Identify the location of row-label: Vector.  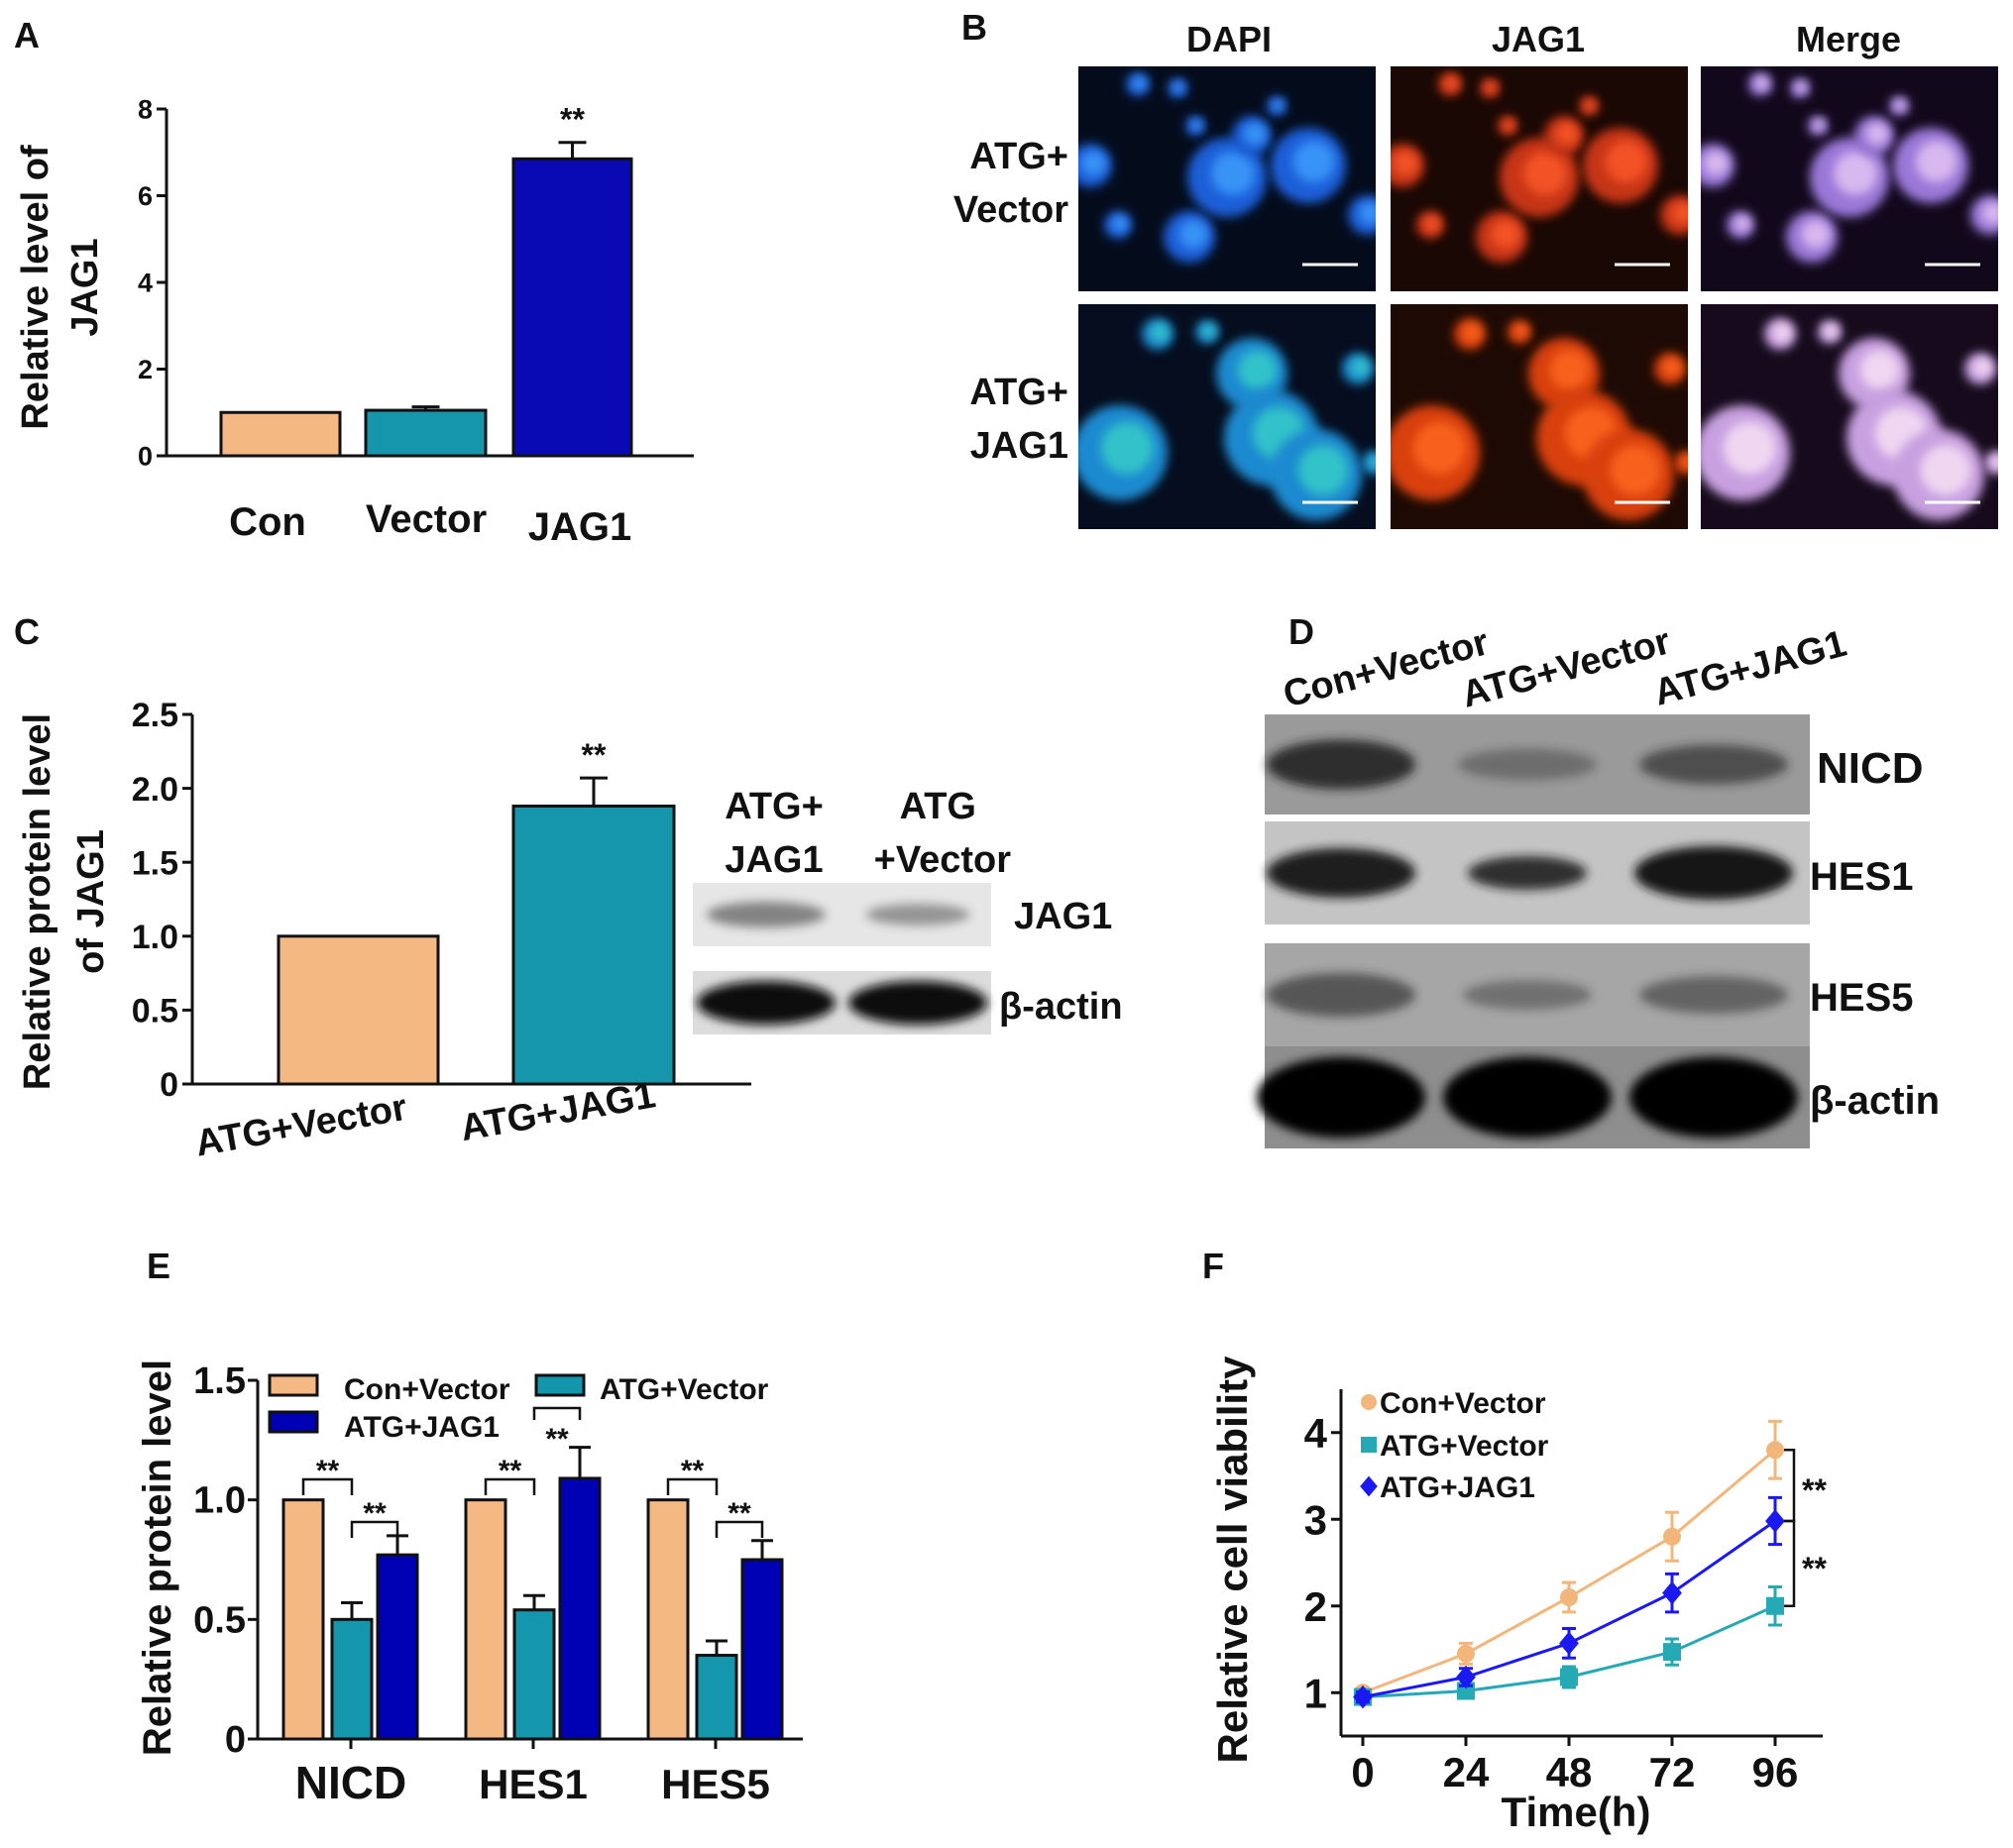
(1011, 210).